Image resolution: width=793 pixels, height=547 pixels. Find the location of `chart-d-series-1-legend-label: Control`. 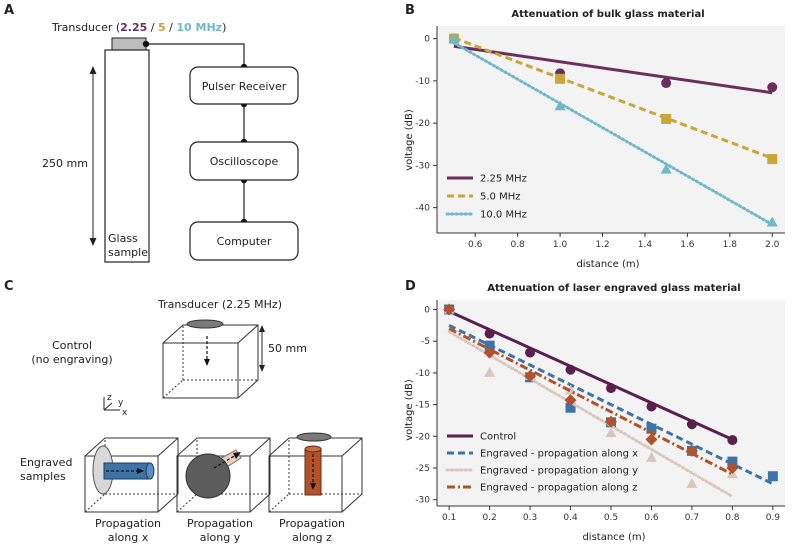

chart-d-series-1-legend-label: Control is located at coordinates (498, 437).